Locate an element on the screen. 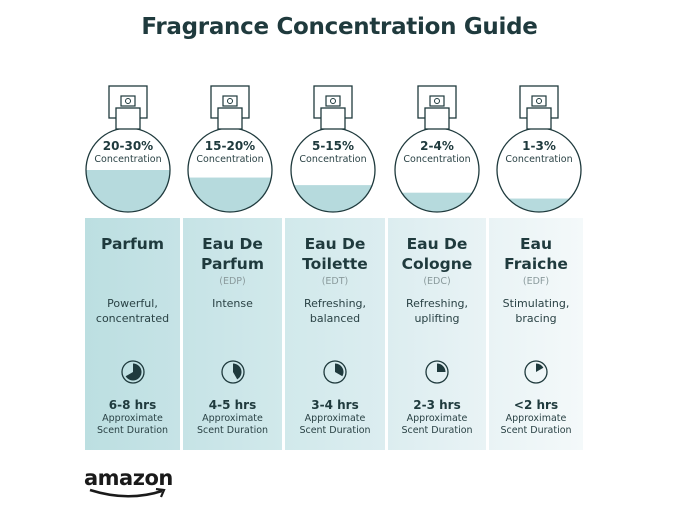 The image size is (679, 518). fragrance-abbreviation: (EDP) is located at coordinates (232, 281).